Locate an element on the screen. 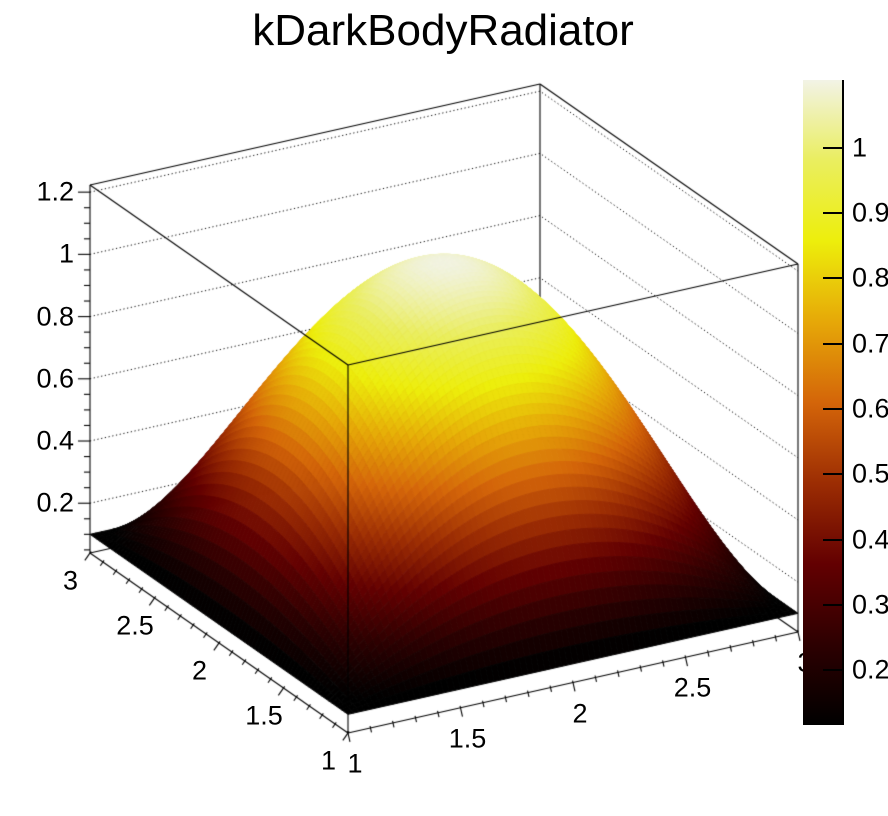 Image resolution: width=888 pixels, height=816 pixels. colorbar-decor is located at coordinates (823, 402).